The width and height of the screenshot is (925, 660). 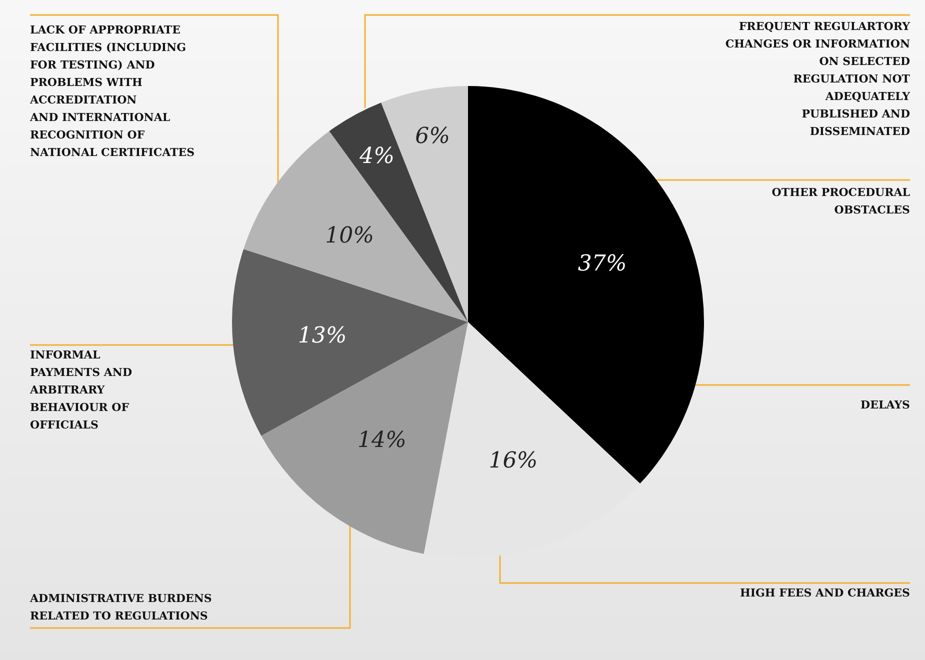 What do you see at coordinates (382, 440) in the screenshot?
I see `data-label: 14%` at bounding box center [382, 440].